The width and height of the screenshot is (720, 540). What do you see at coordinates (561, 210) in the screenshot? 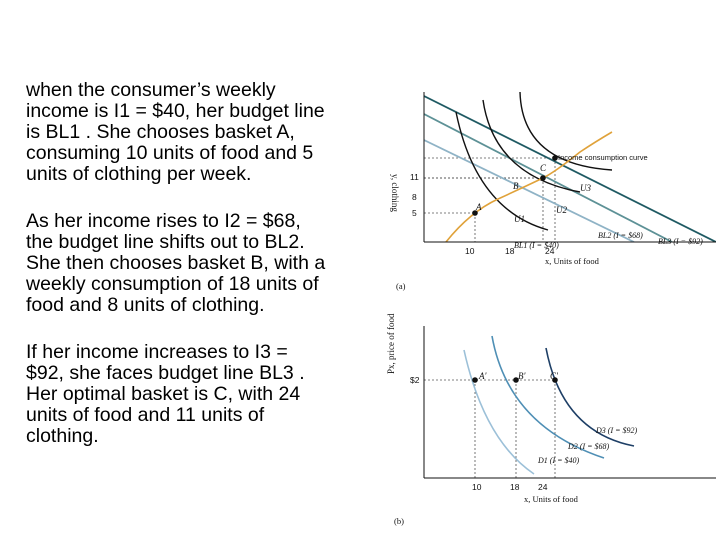
I see `label-u2: U2` at bounding box center [561, 210].